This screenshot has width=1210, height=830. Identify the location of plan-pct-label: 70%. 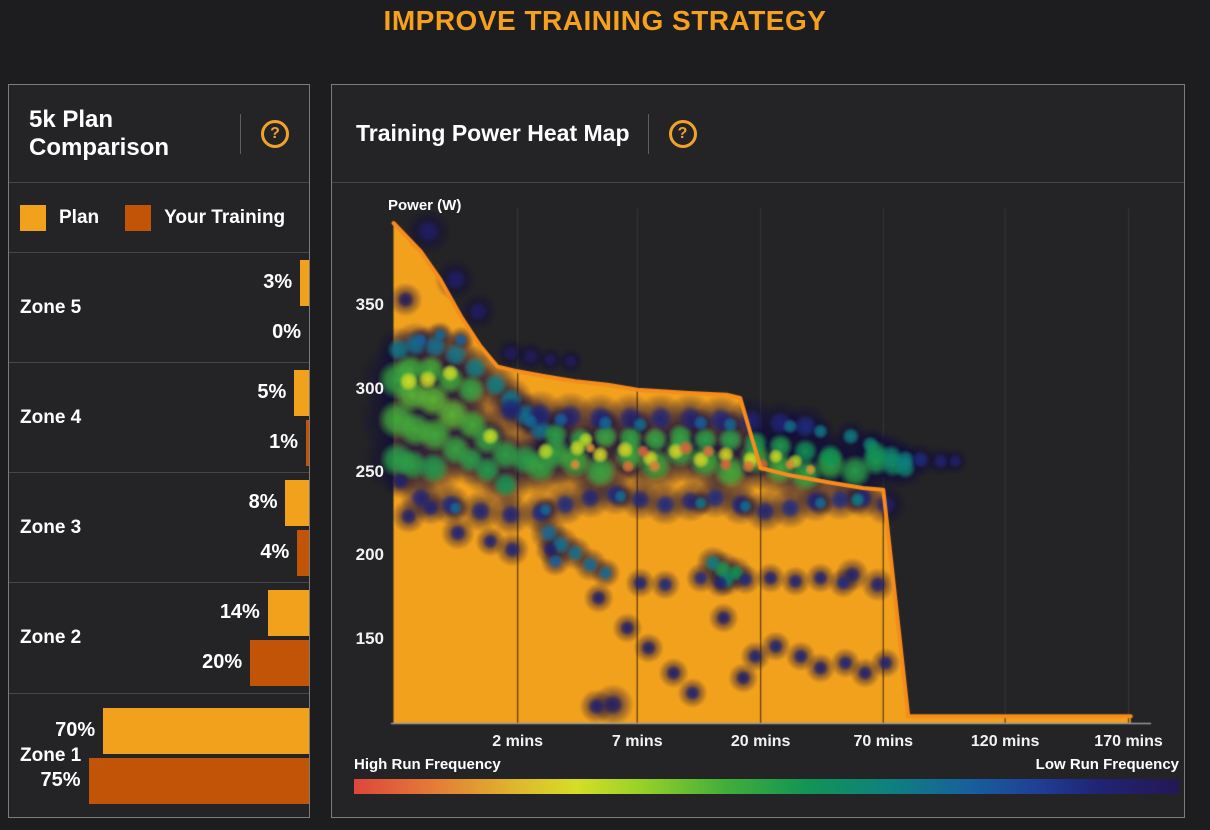
(75, 730).